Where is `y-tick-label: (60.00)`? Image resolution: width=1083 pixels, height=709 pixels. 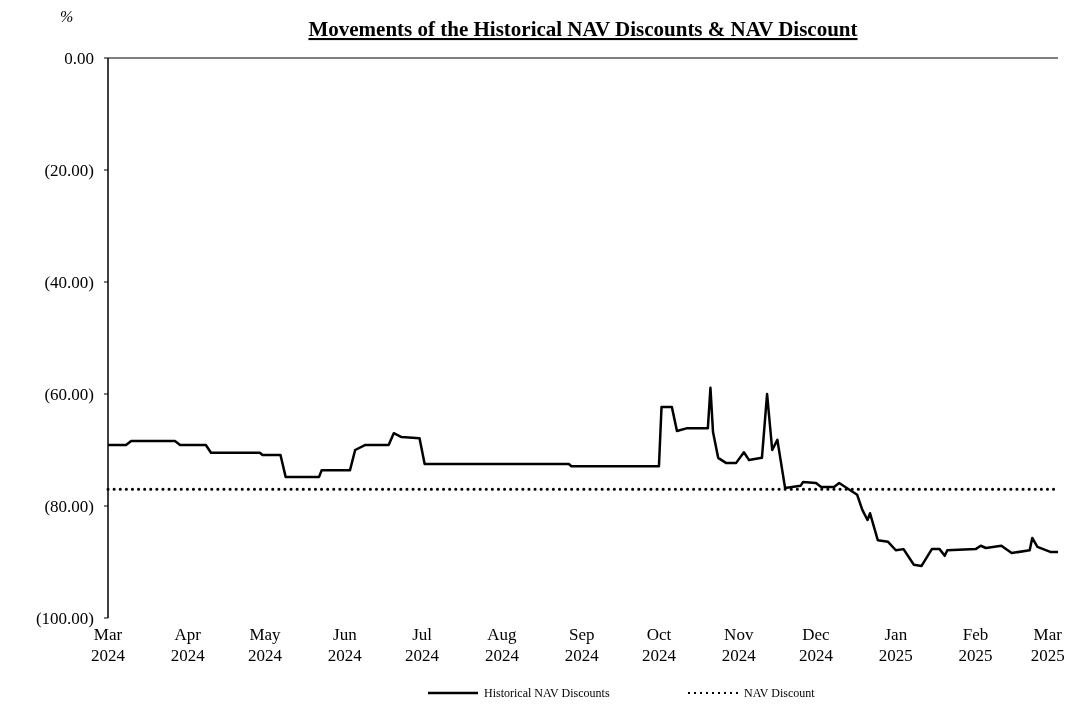
y-tick-label: (60.00) is located at coordinates (69, 394).